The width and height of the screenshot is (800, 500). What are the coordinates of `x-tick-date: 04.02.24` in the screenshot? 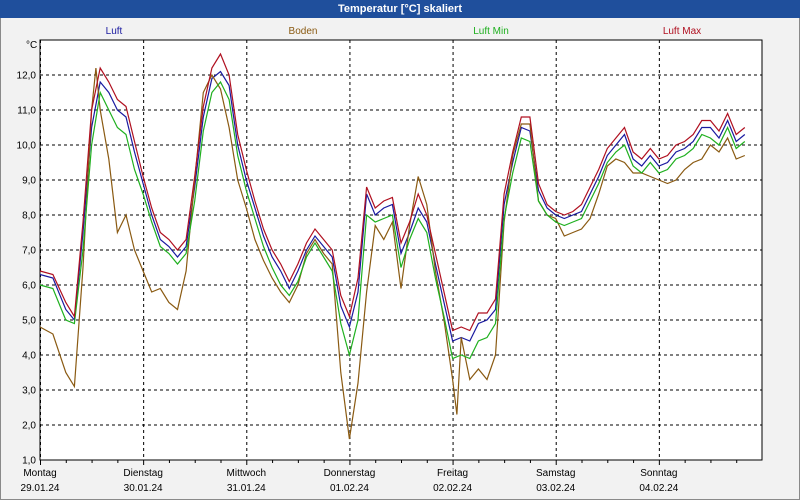 It's located at (658, 488).